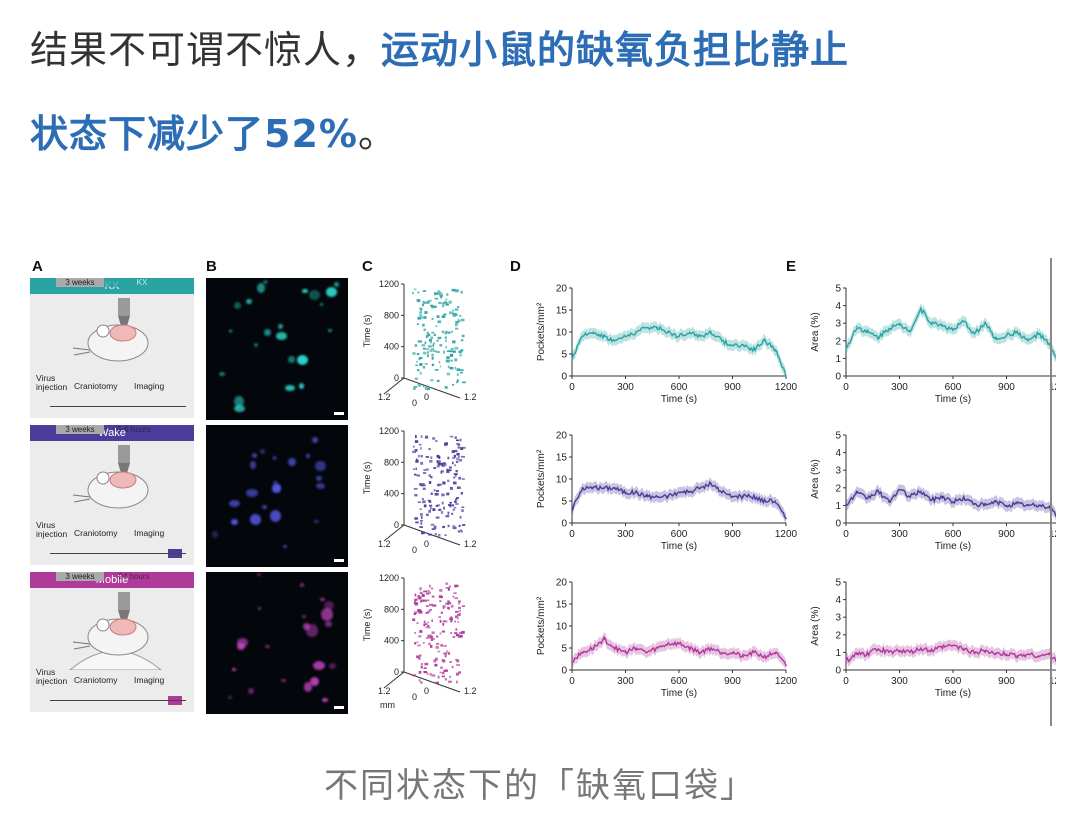 The height and width of the screenshot is (815, 1080). I want to click on y-tick-label: 1, so click(838, 506).